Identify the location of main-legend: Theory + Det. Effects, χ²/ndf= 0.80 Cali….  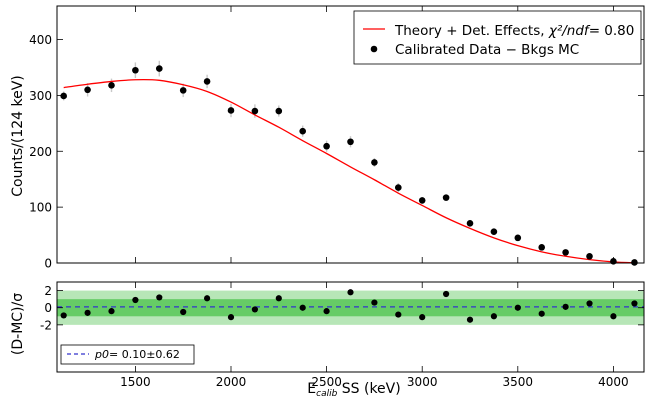
(497, 37).